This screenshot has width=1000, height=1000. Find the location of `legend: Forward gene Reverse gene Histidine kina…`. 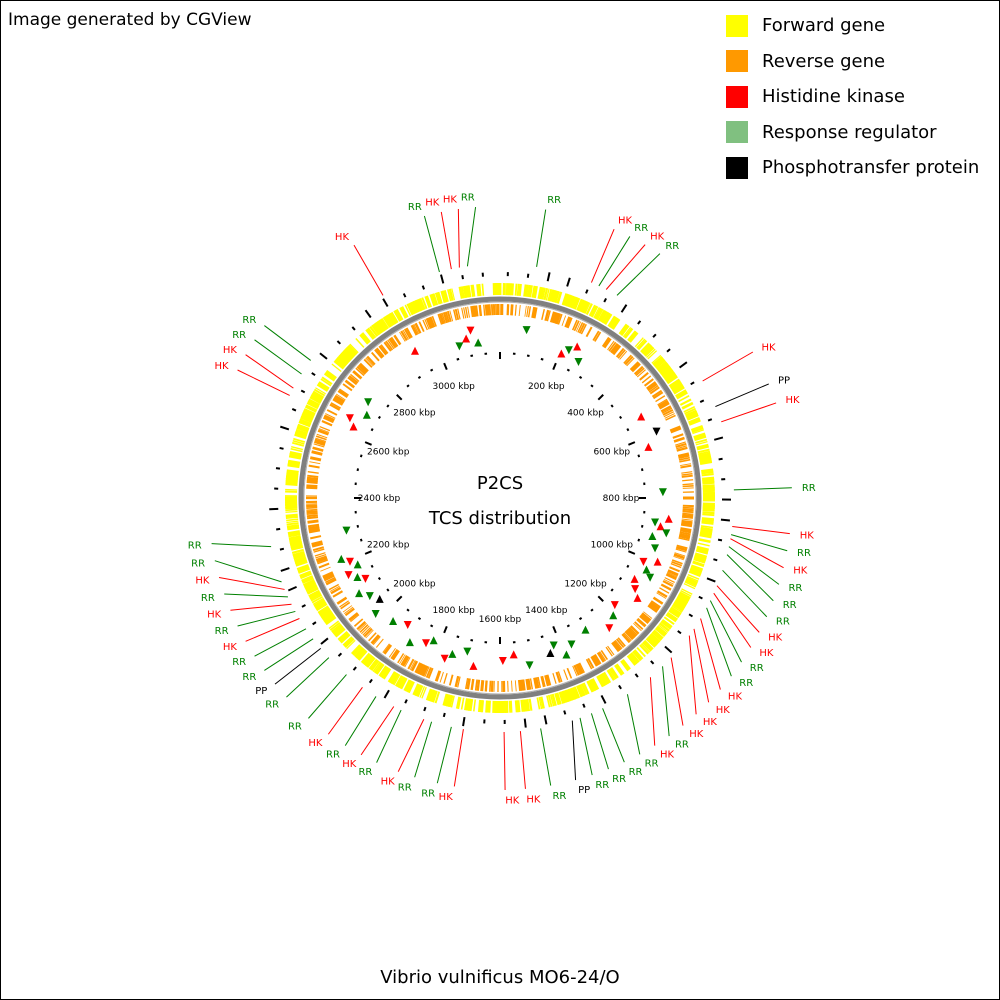

legend: Forward gene Reverse gene Histidine kina… is located at coordinates (852, 97).